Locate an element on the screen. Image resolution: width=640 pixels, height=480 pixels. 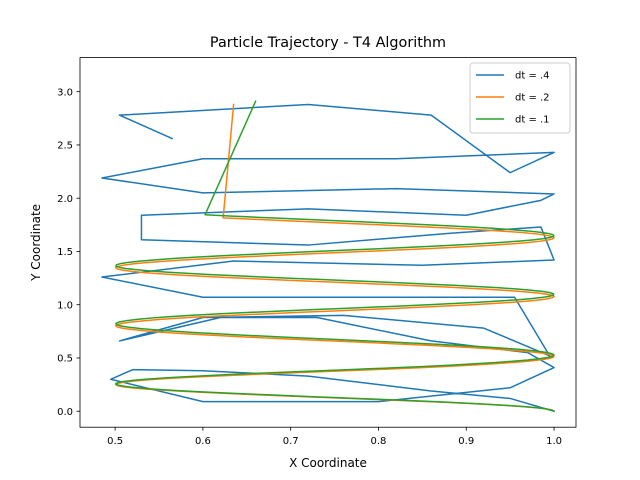
y-tick-label: 0.5 is located at coordinates (65, 359).